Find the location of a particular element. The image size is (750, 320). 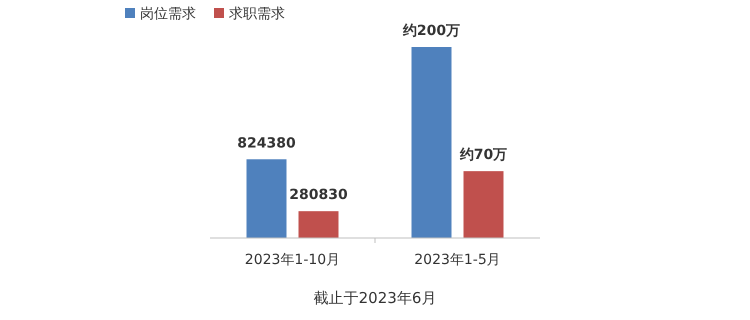

x-tick-label: 2023年1-5月 is located at coordinates (457, 260).